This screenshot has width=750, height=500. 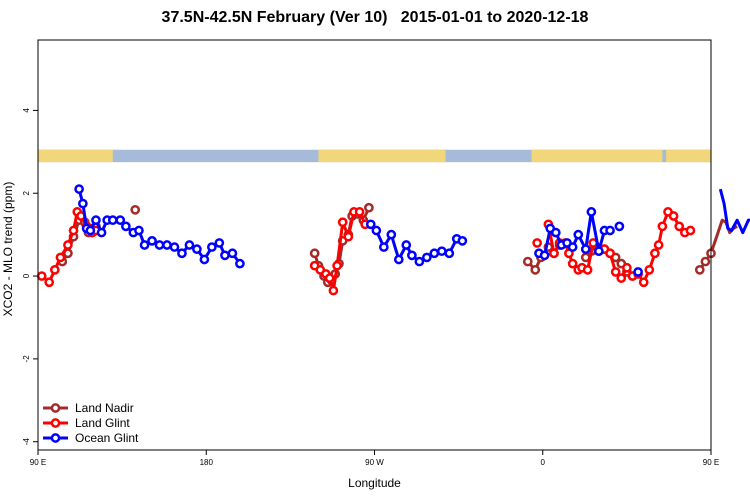 I want to click on y-tick-label: -4, so click(x=26, y=442).